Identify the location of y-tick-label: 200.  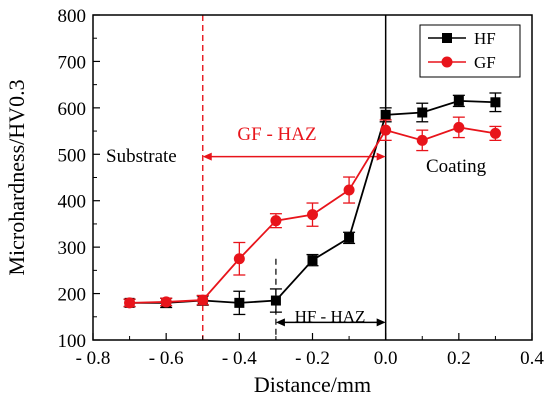
(72, 295).